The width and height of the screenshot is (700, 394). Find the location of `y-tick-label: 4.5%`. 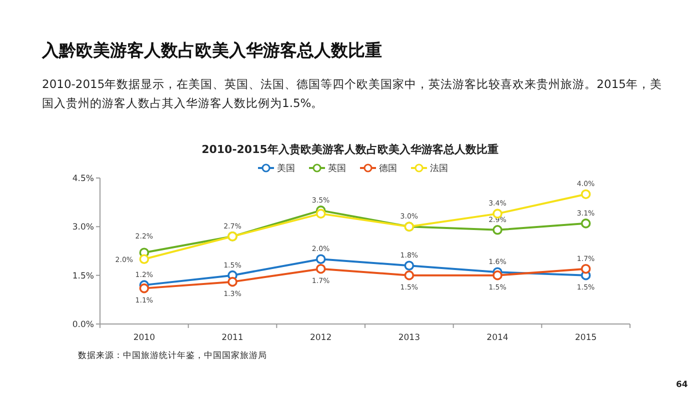

y-tick-label: 4.5% is located at coordinates (83, 179).